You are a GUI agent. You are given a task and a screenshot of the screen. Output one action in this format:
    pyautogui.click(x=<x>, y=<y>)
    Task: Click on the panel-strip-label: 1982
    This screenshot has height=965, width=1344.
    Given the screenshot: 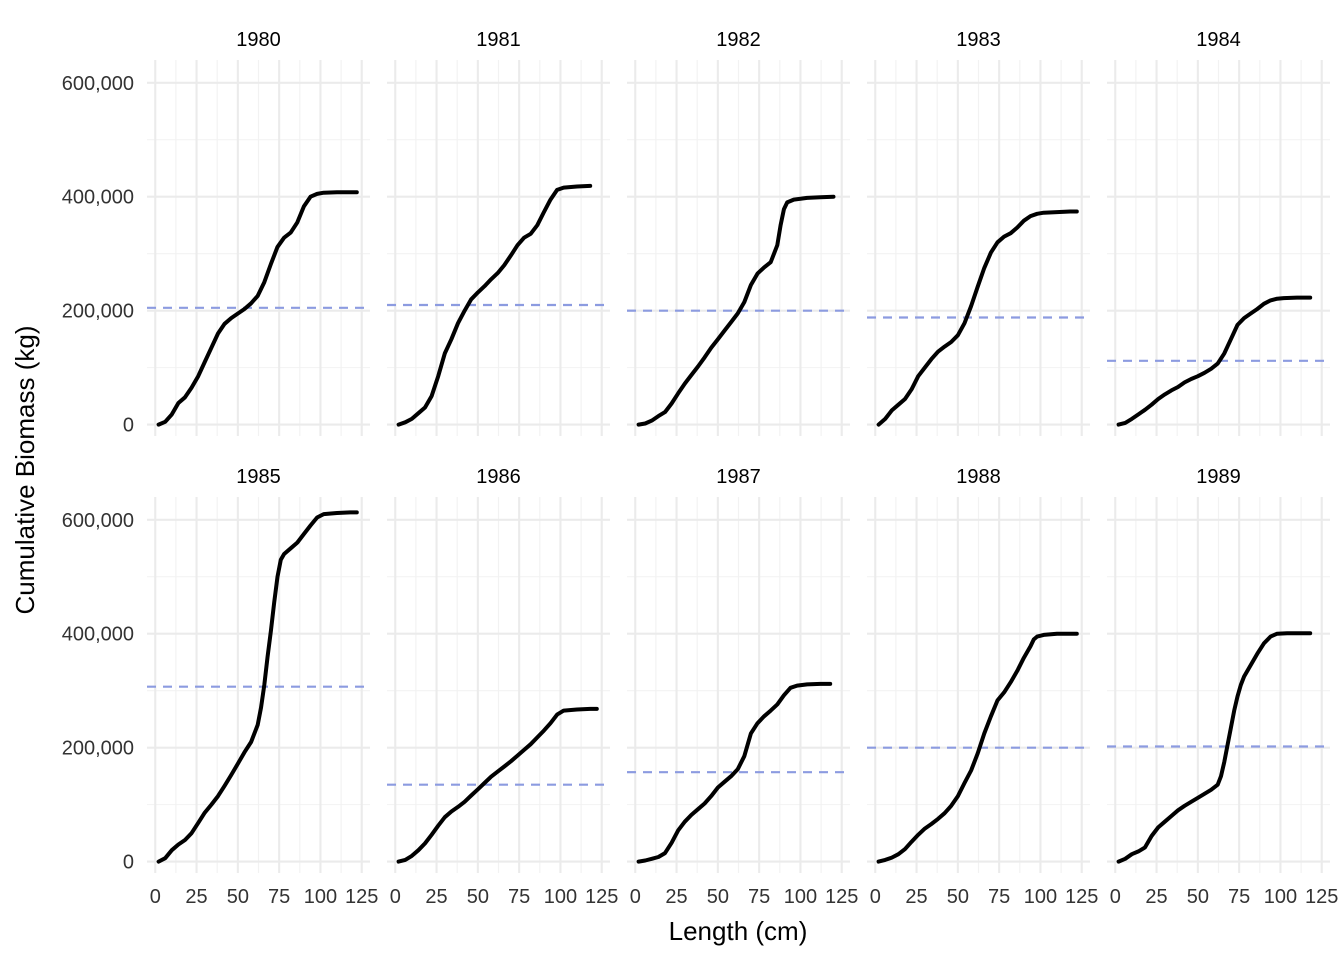 What is the action you would take?
    pyautogui.click(x=738, y=40)
    